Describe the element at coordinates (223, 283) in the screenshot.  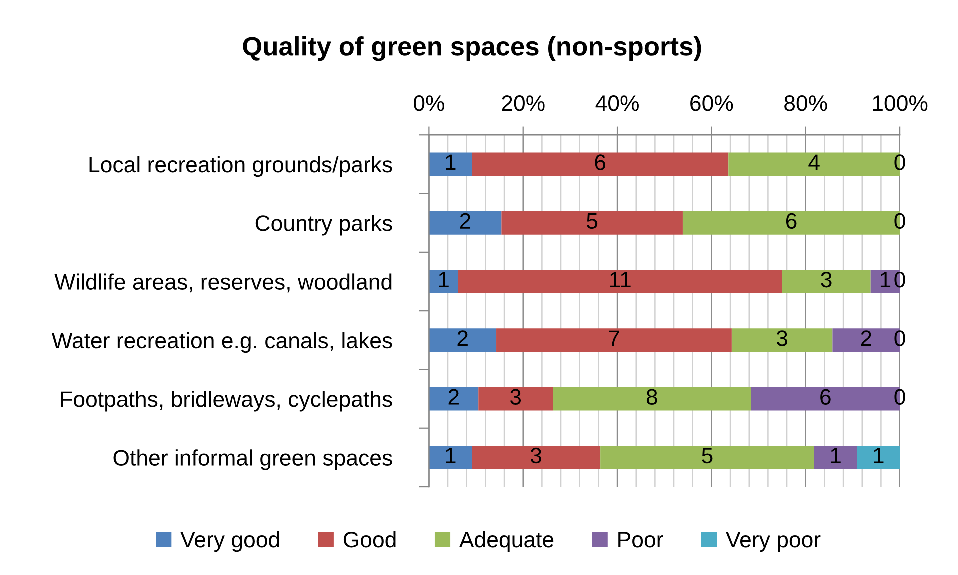
I see `y-tick-label: Wildlife areas, reserves, woodland` at that location.